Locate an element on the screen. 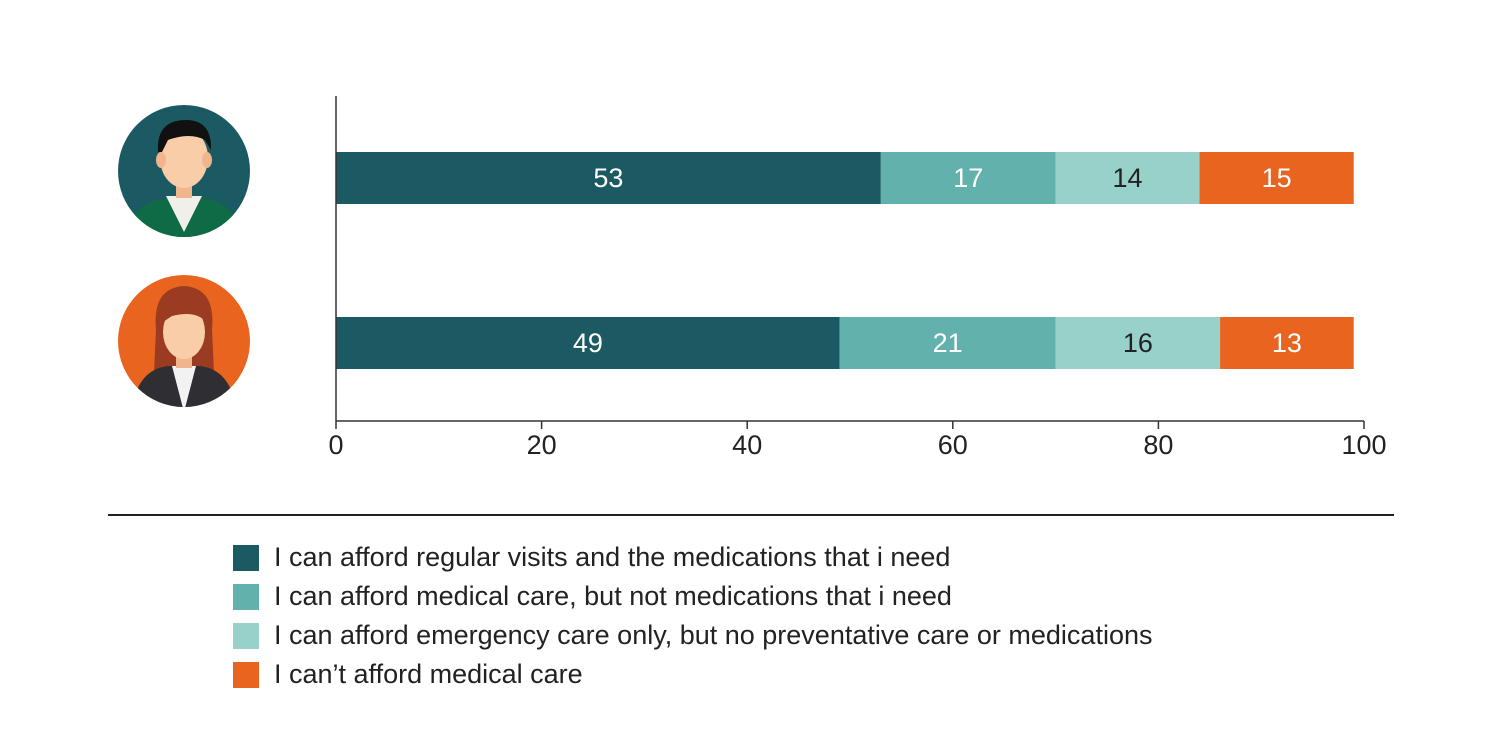  female-avatar-icon is located at coordinates (184, 341).